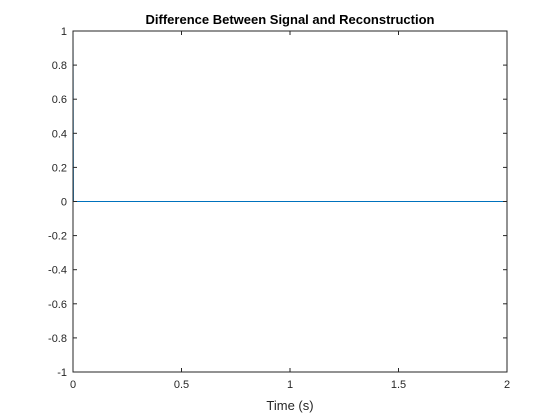 Image resolution: width=560 pixels, height=420 pixels. I want to click on y-tick-label: -0.8, so click(57, 339).